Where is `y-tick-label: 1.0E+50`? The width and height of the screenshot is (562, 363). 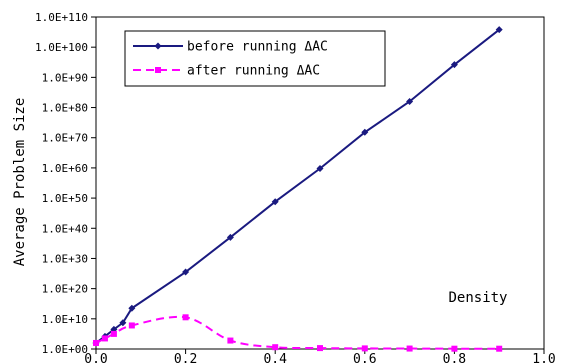
y-tick-label: 1.0E+50 is located at coordinates (65, 198).